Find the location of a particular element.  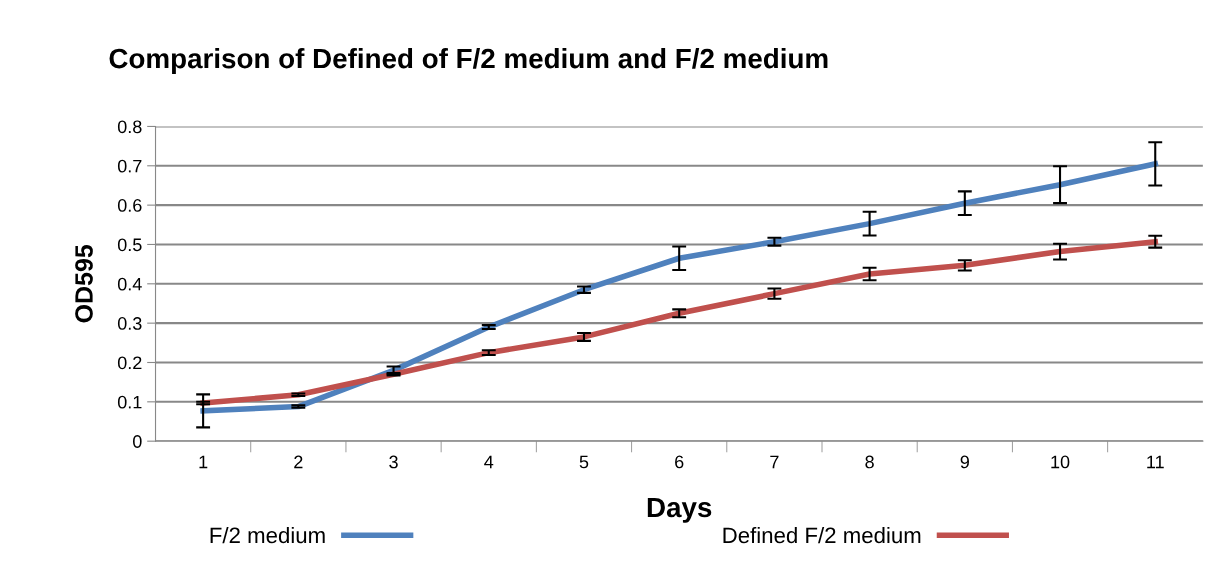

y-tick-label: 0.8 is located at coordinates (129, 127).